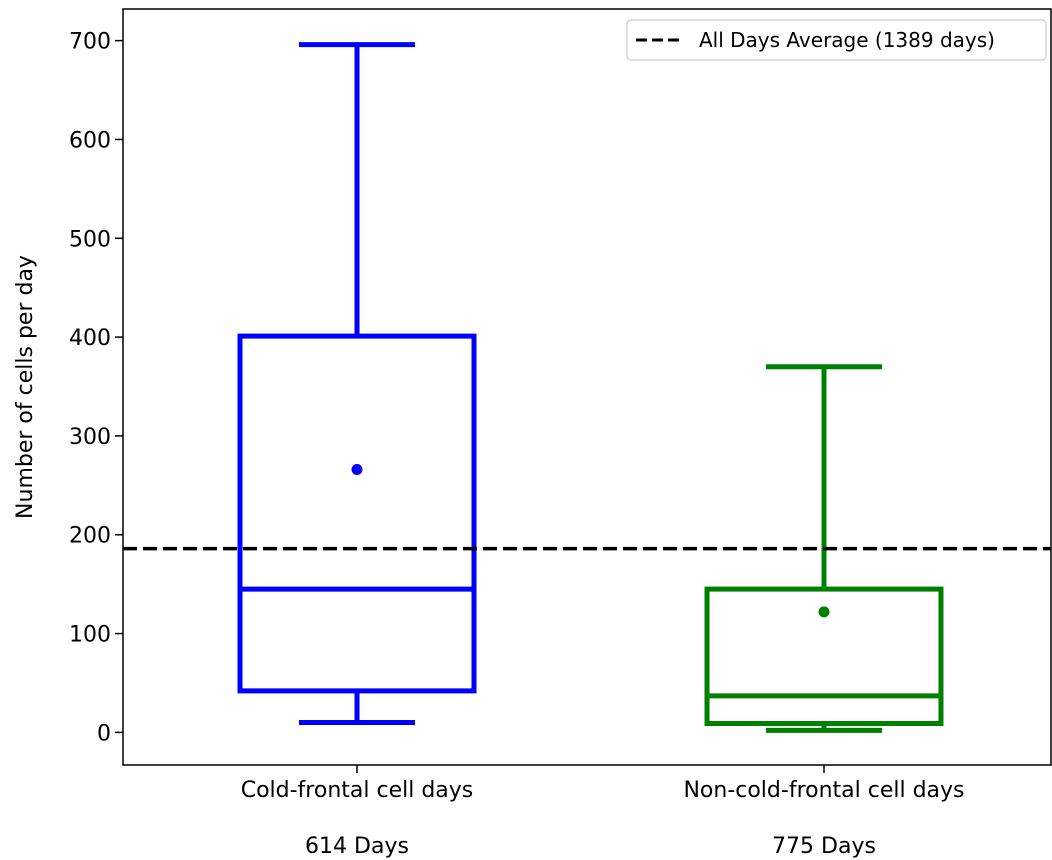 This screenshot has height=860, width=1052. I want to click on y-tick-label: 600, so click(90, 140).